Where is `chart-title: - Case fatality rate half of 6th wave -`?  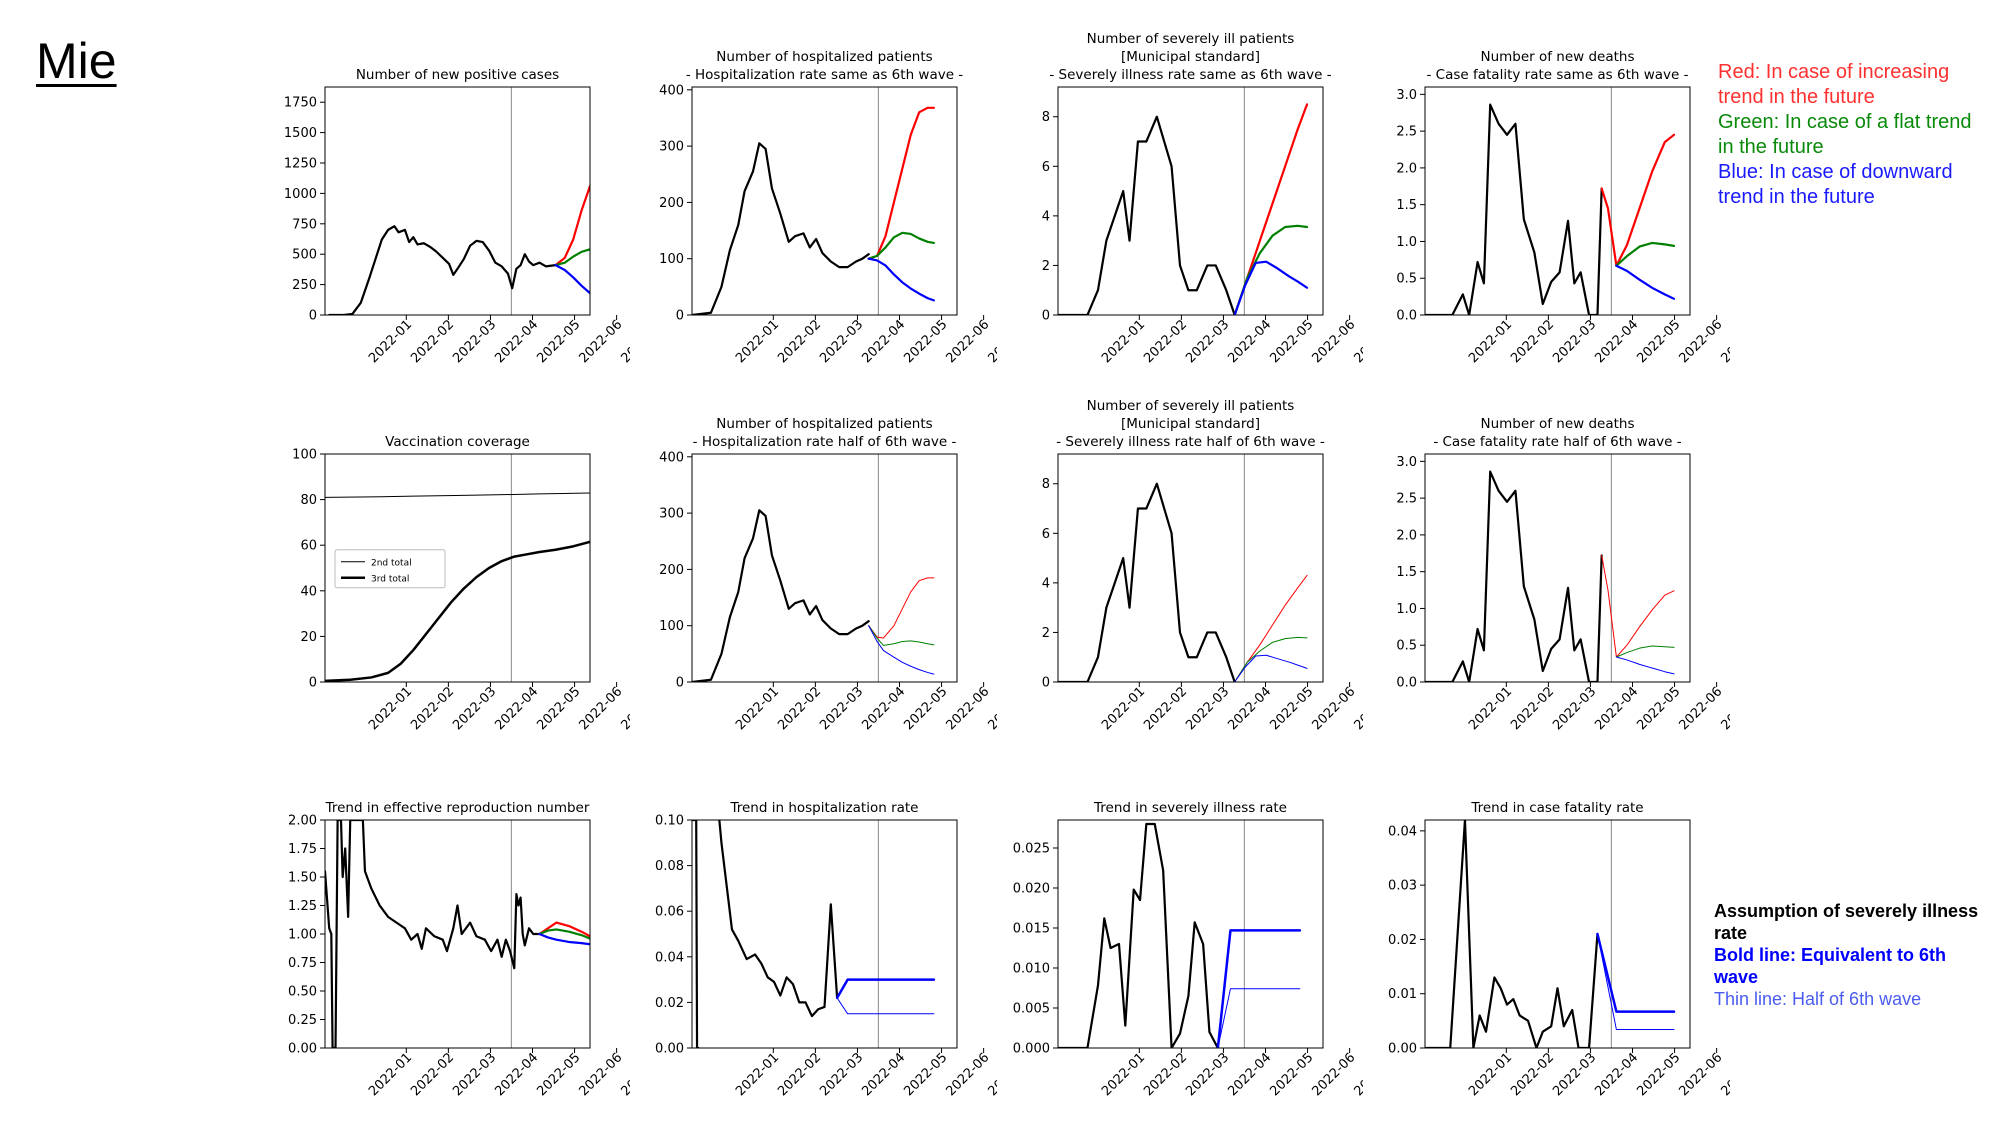
chart-title: - Case fatality rate half of 6th wave - is located at coordinates (1557, 442).